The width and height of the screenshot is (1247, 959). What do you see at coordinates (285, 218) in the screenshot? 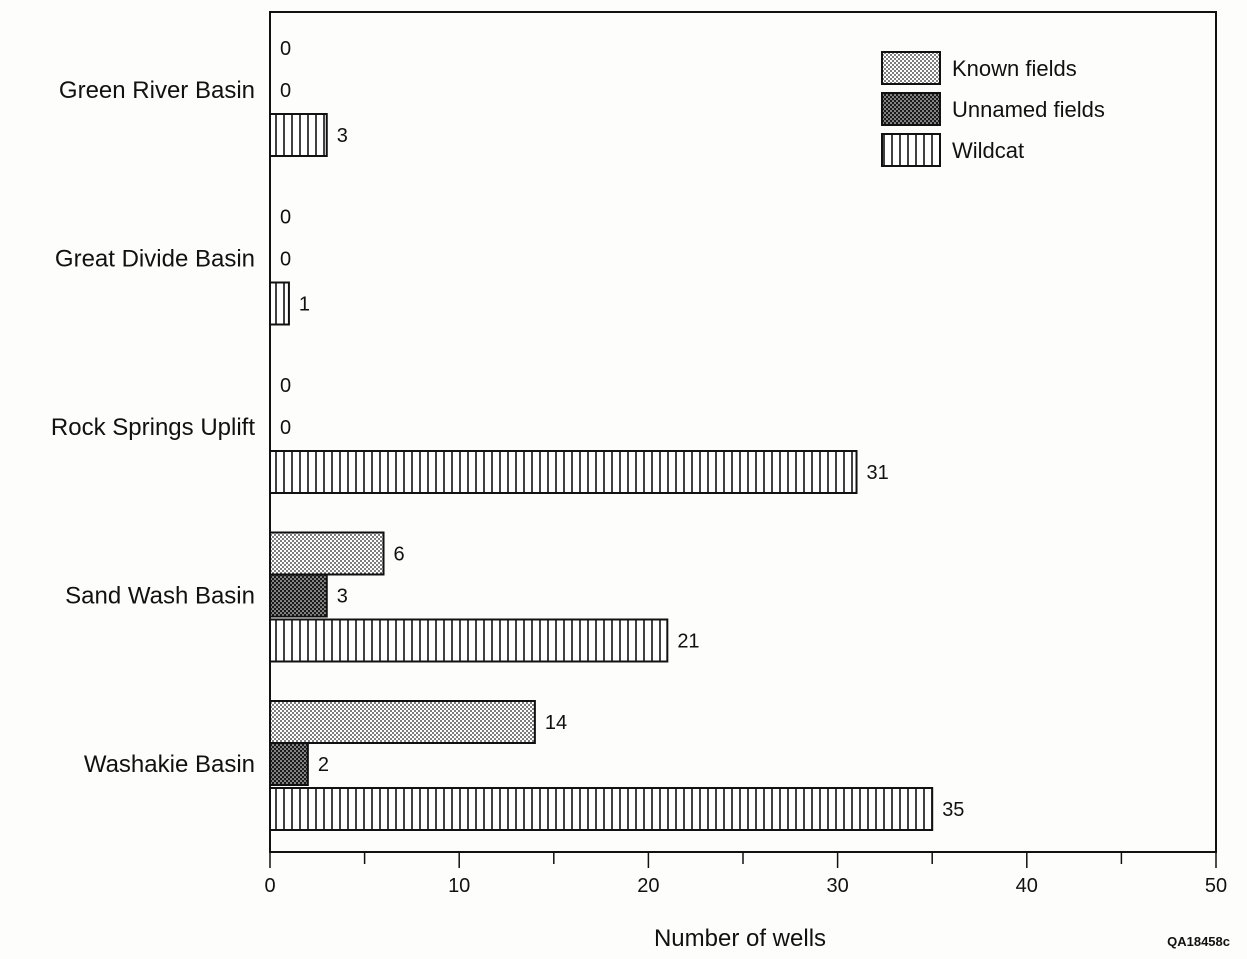
I see `data-label-known-fields-great-divide-basin: 0` at bounding box center [285, 218].